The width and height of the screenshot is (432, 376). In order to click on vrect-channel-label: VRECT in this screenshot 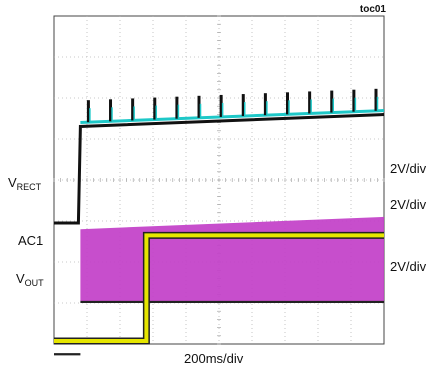, I will do `click(25, 183)`.